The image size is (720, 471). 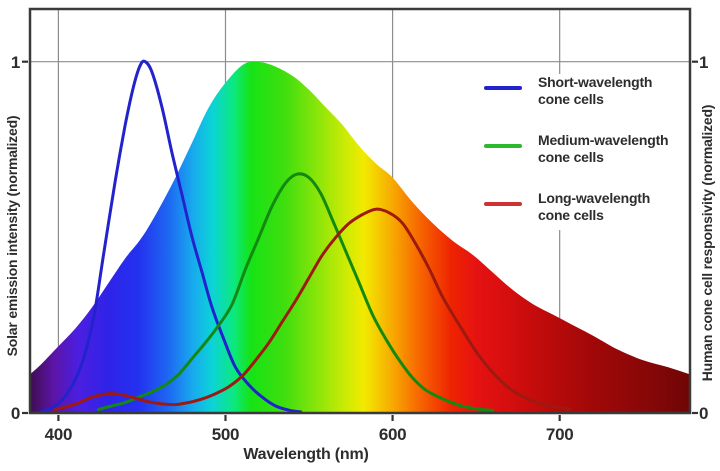 I want to click on y-tick-label-right: 1, so click(x=704, y=62).